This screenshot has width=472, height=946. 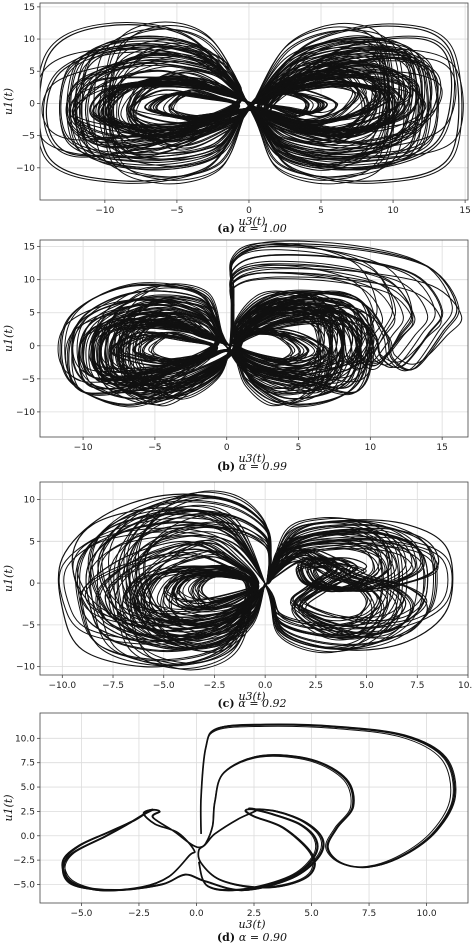 What do you see at coordinates (251, 924) in the screenshot?
I see `x-axis-label-d: u3(t)` at bounding box center [251, 924].